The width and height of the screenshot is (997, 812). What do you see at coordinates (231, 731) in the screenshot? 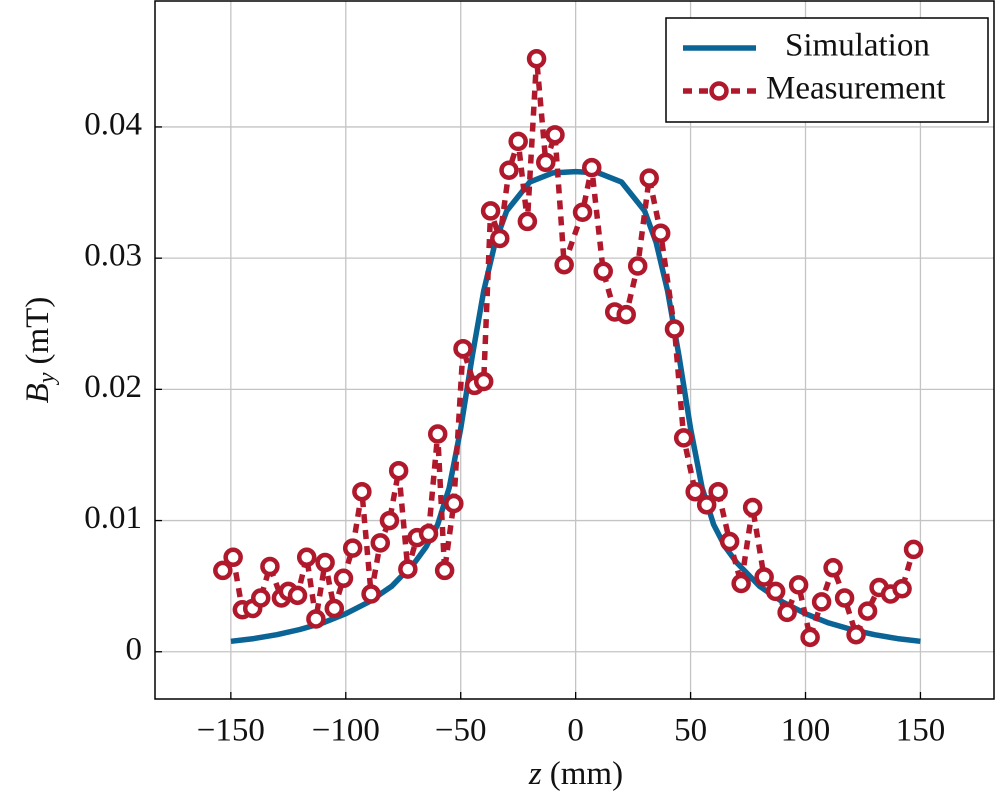
I see `x-tick-label: −150` at bounding box center [231, 731].